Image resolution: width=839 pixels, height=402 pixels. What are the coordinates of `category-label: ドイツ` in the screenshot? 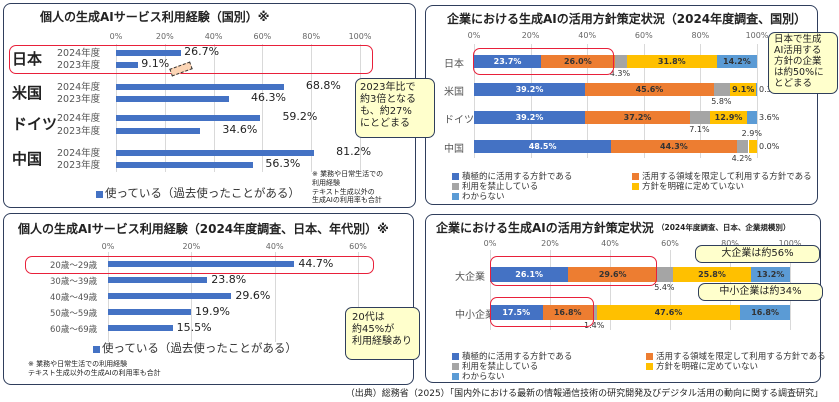 It's located at (459, 120).